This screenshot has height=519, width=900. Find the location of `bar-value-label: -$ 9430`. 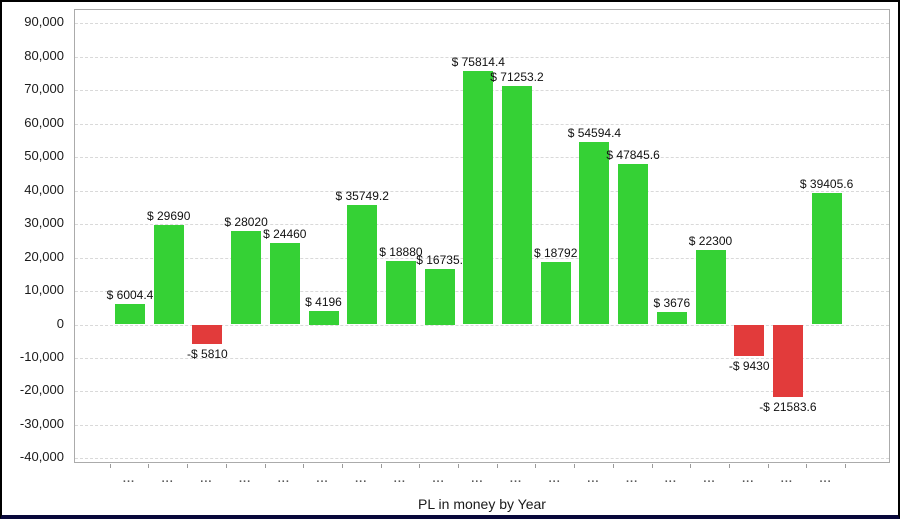

bar-value-label: -$ 9430 is located at coordinates (749, 366).